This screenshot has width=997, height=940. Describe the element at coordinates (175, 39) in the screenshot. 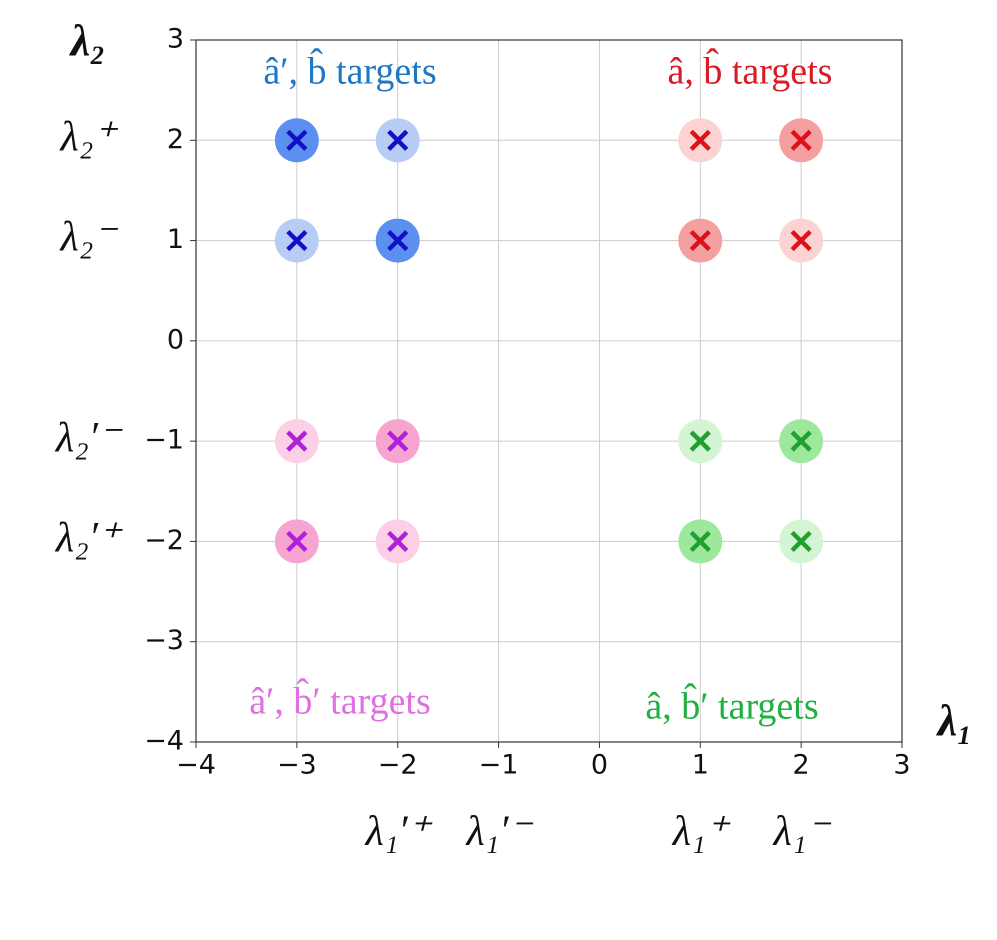

I see `y-tick-label: 3` at that location.